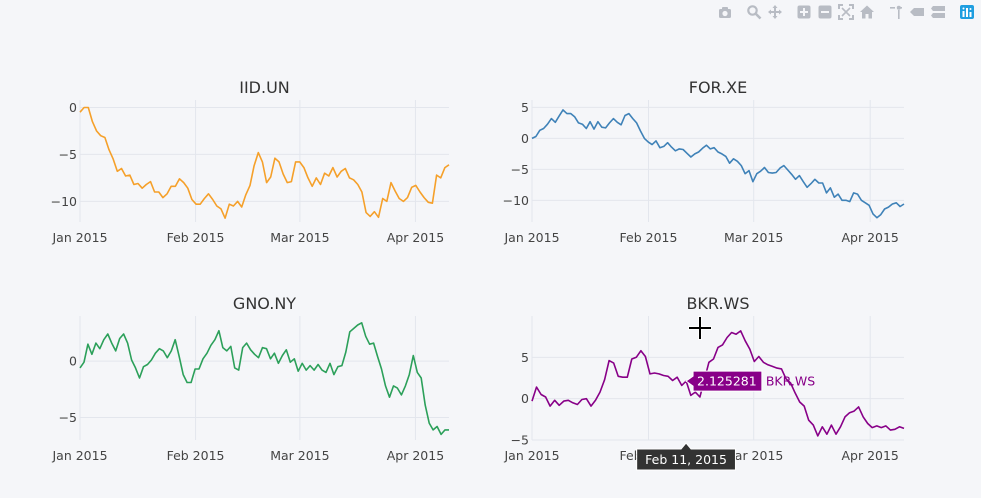 Image resolution: width=981 pixels, height=498 pixels. What do you see at coordinates (264, 303) in the screenshot?
I see `chart-title: GNO.NY` at bounding box center [264, 303].